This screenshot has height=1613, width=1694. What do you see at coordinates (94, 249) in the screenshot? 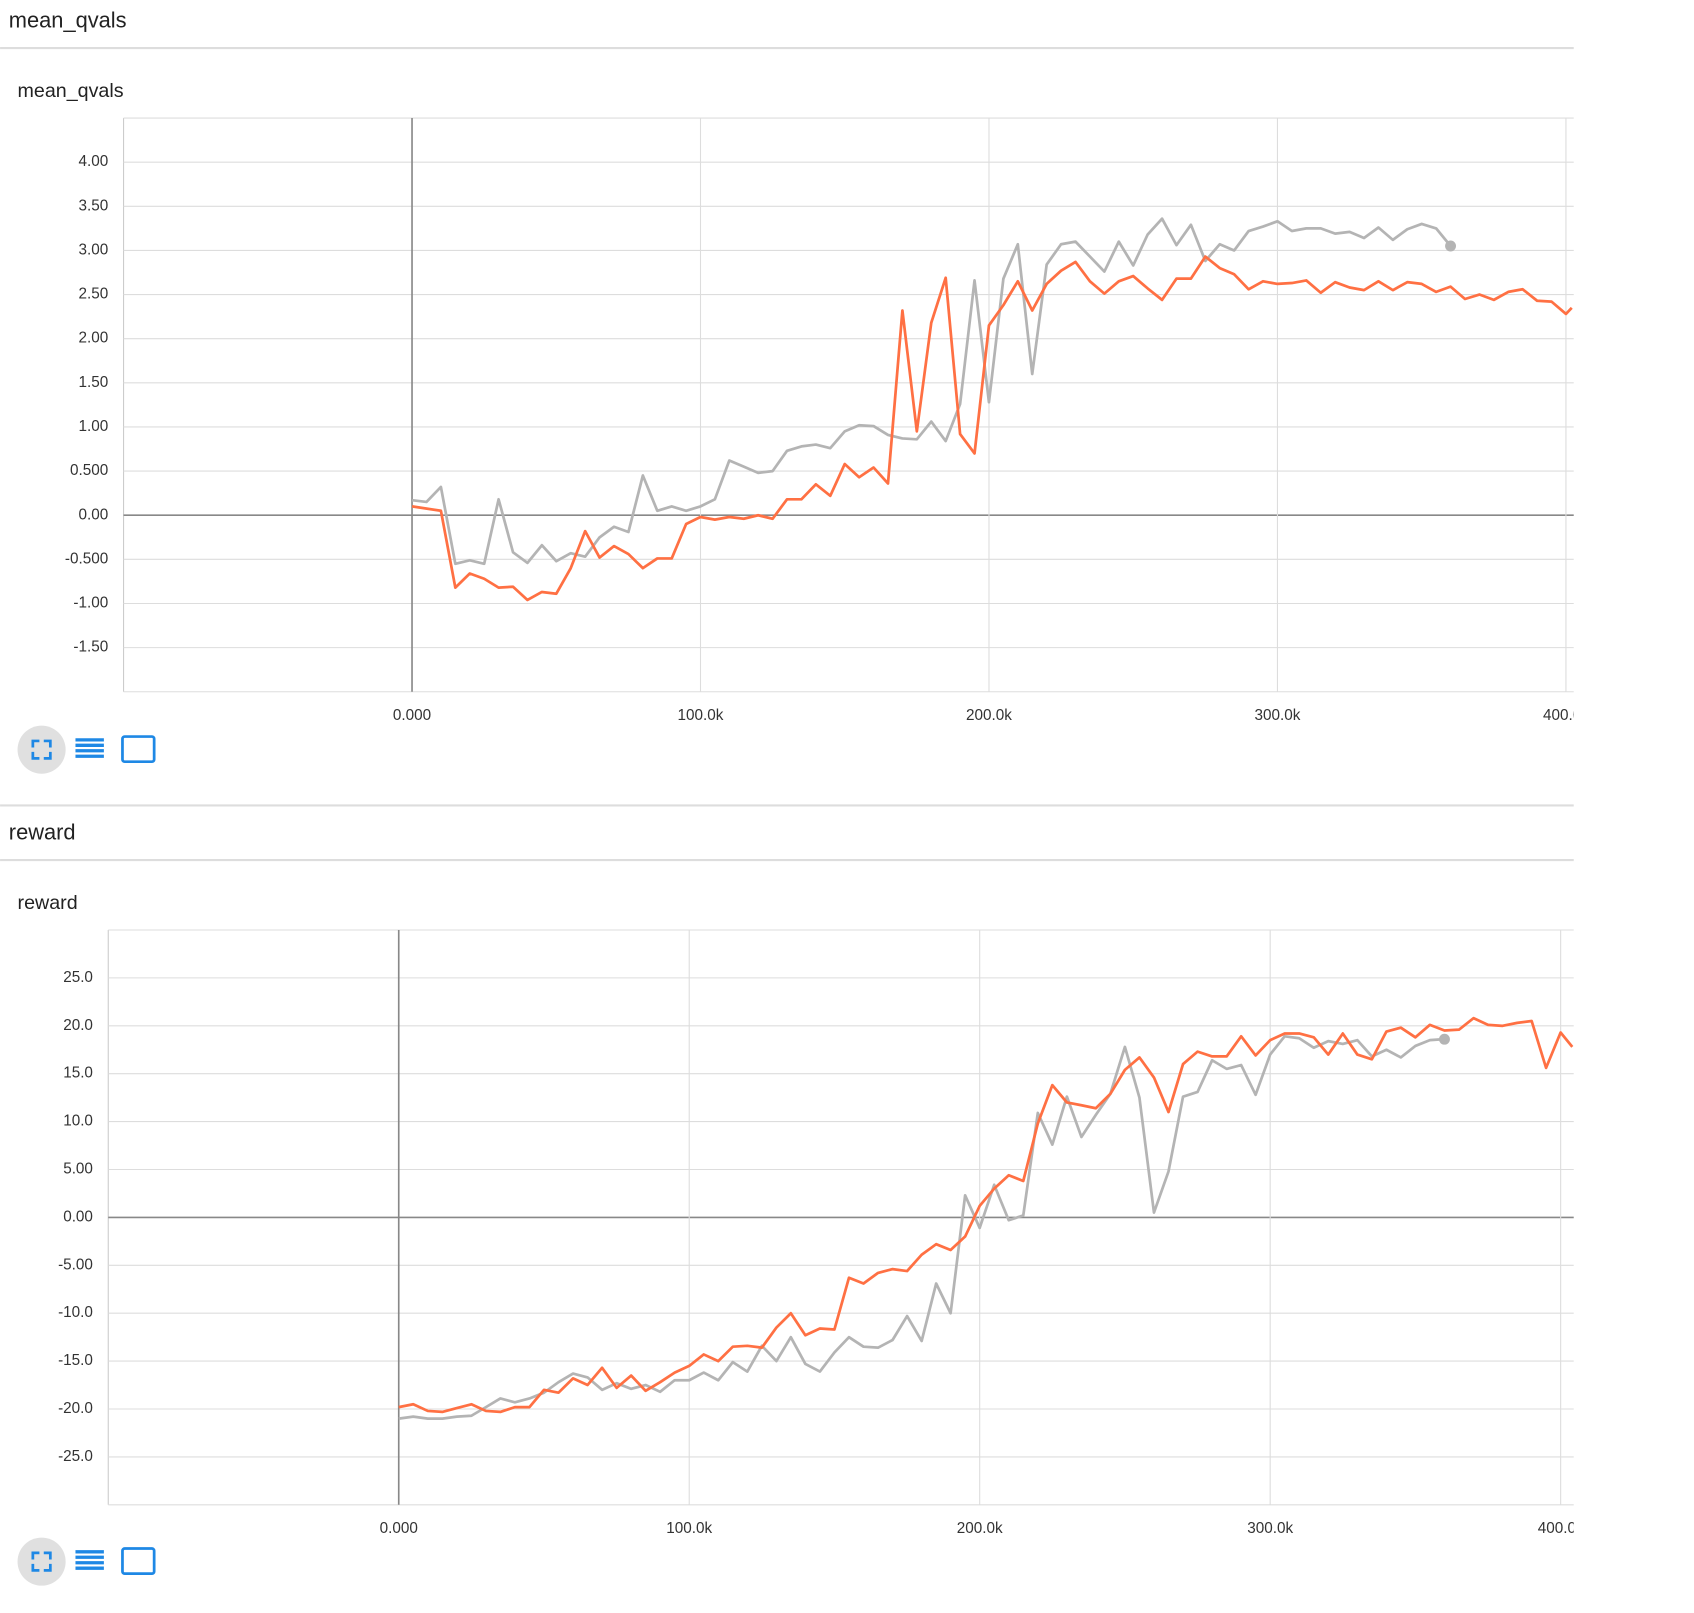
I see `y-tick-label: 3.00` at bounding box center [94, 249].